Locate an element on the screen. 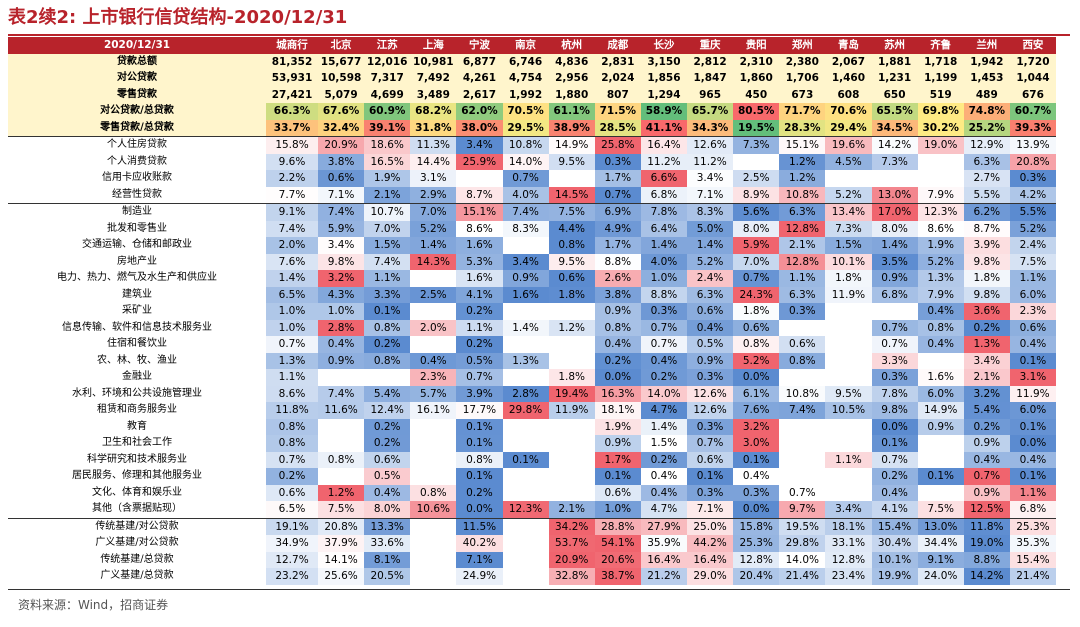  data-cell: 34.5% is located at coordinates (894, 128).